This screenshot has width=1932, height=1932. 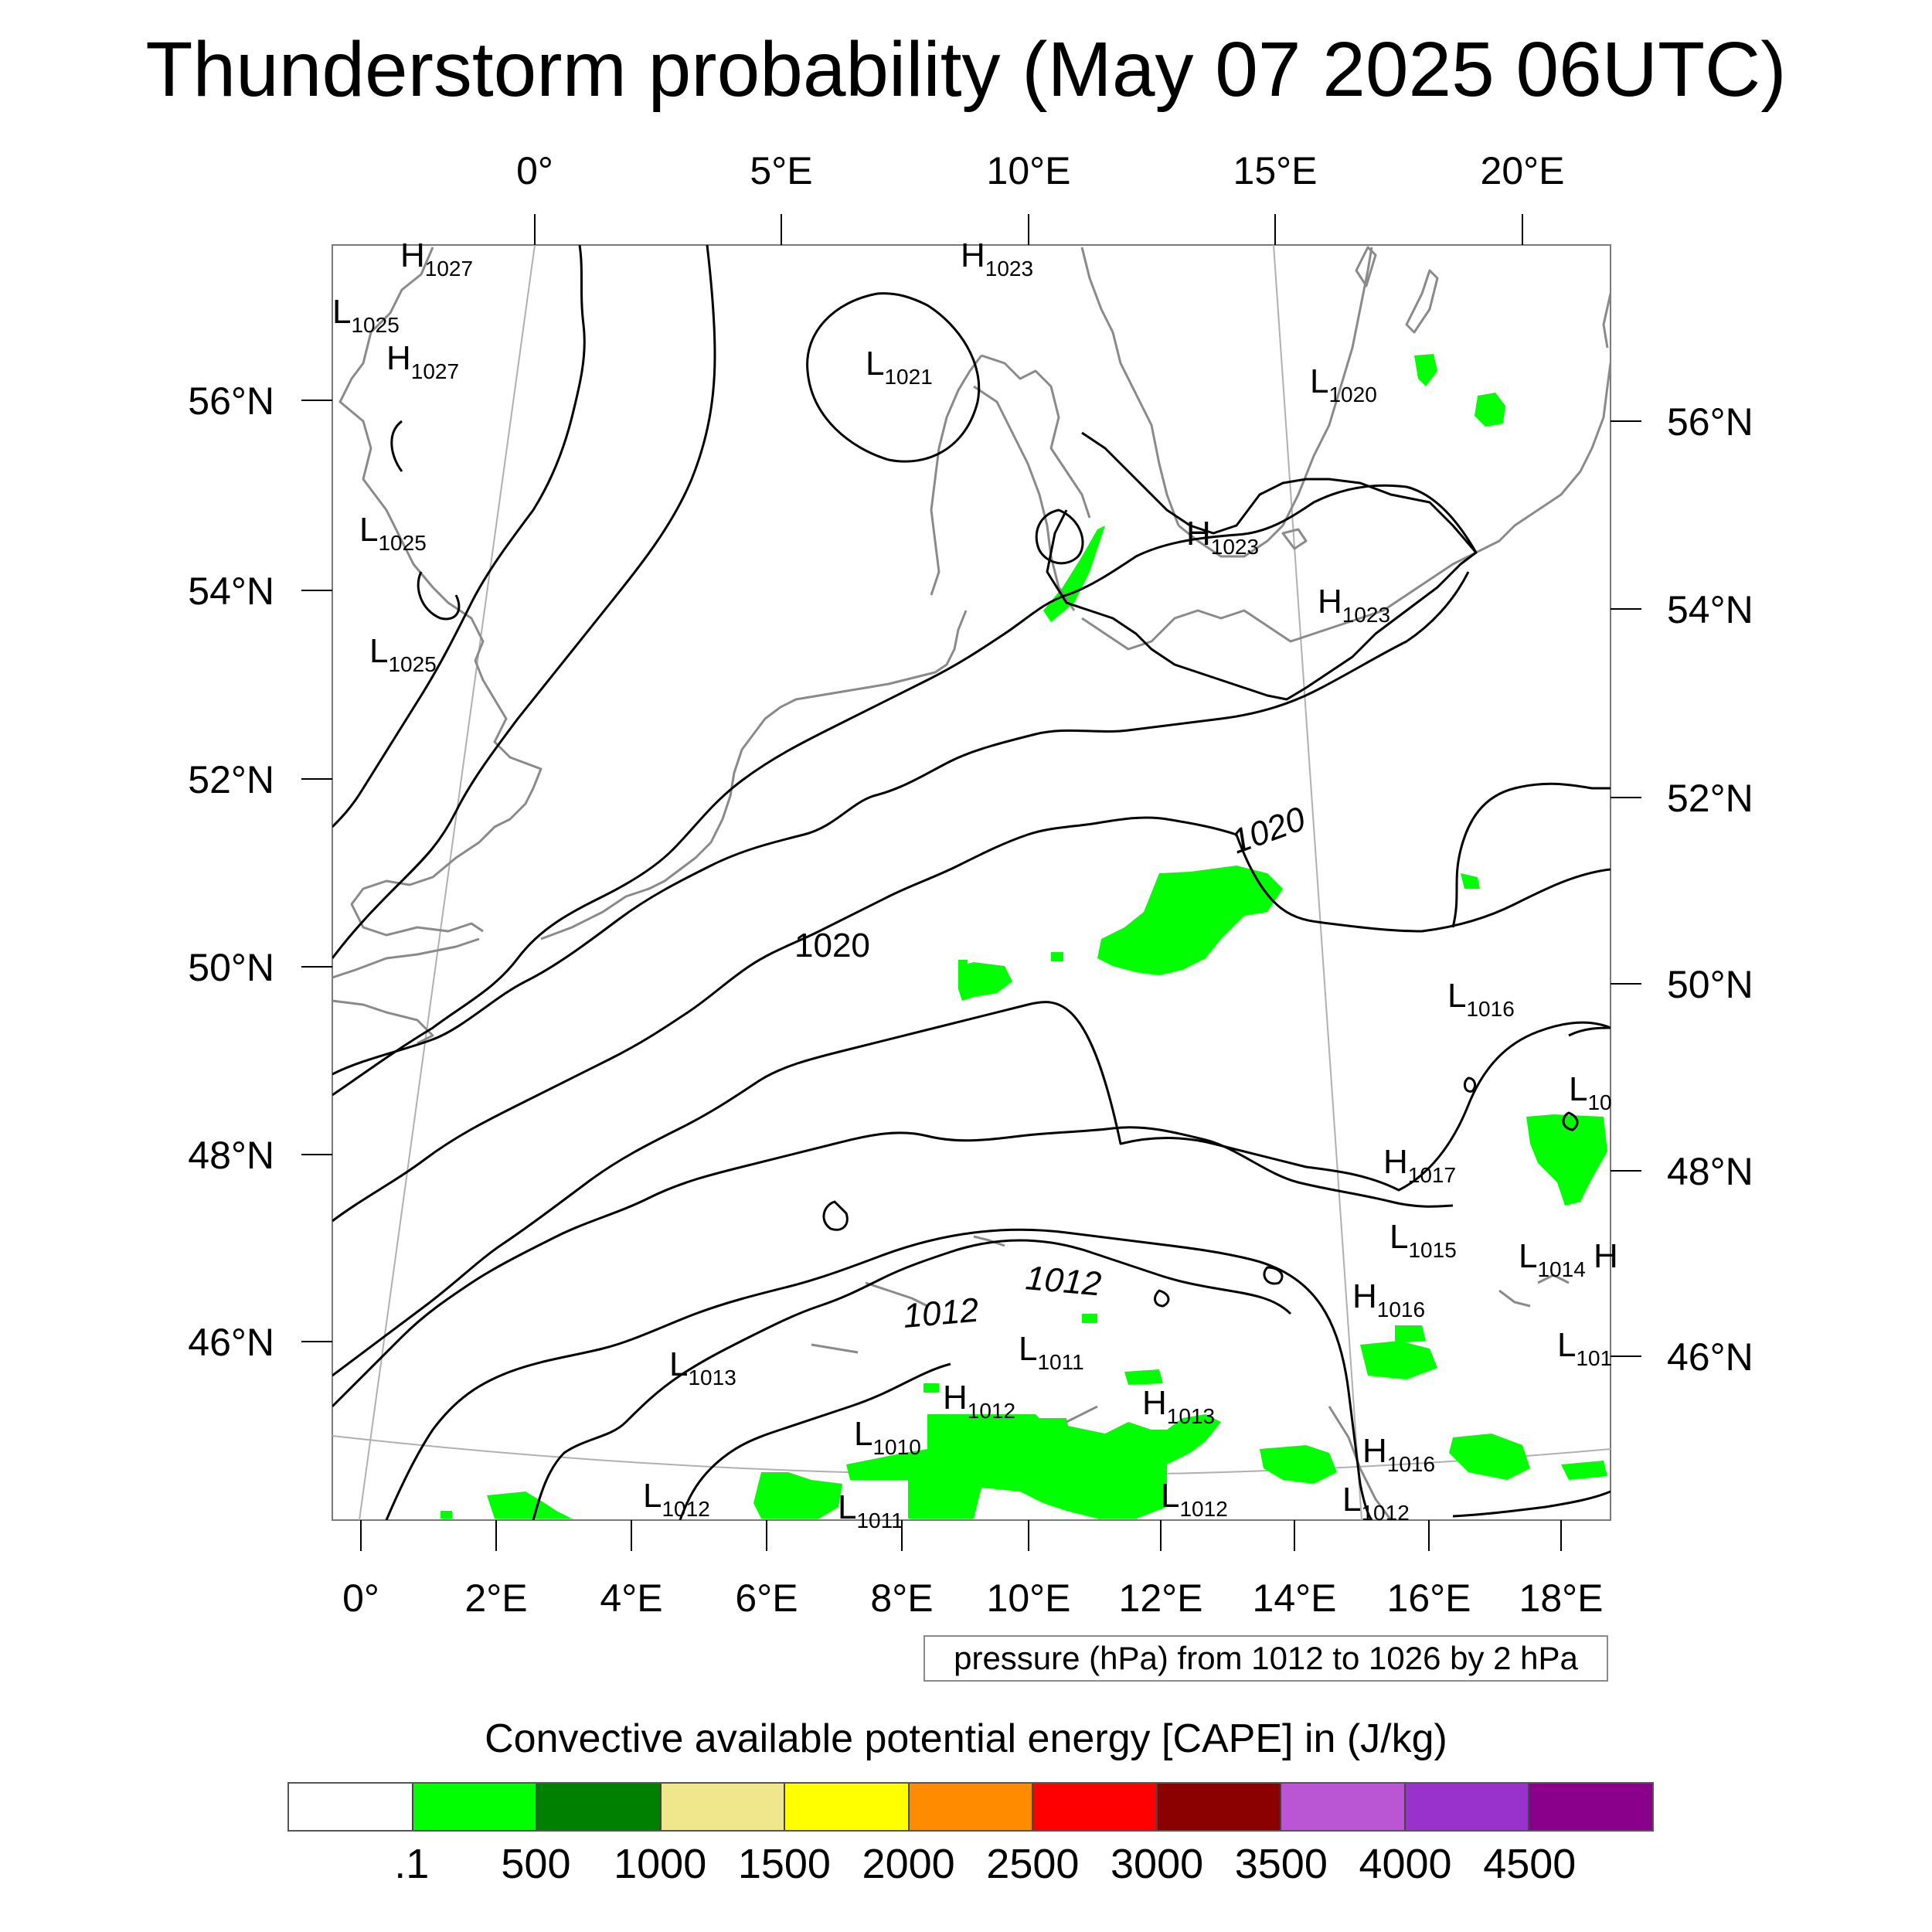 I want to click on isobar-1012-alps, so click(x=912, y=1379).